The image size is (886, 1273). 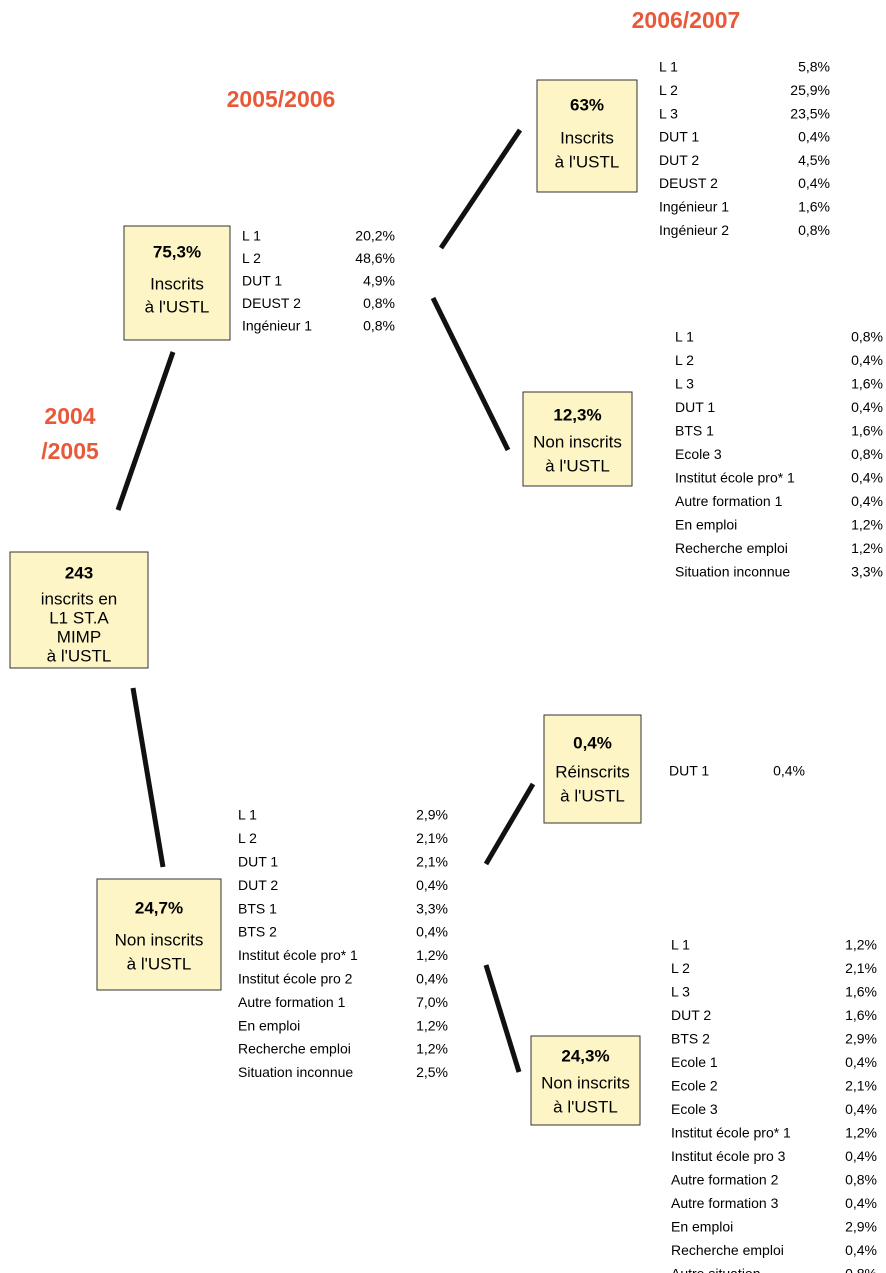 I want to click on node-line: Inscrits, so click(x=587, y=137).